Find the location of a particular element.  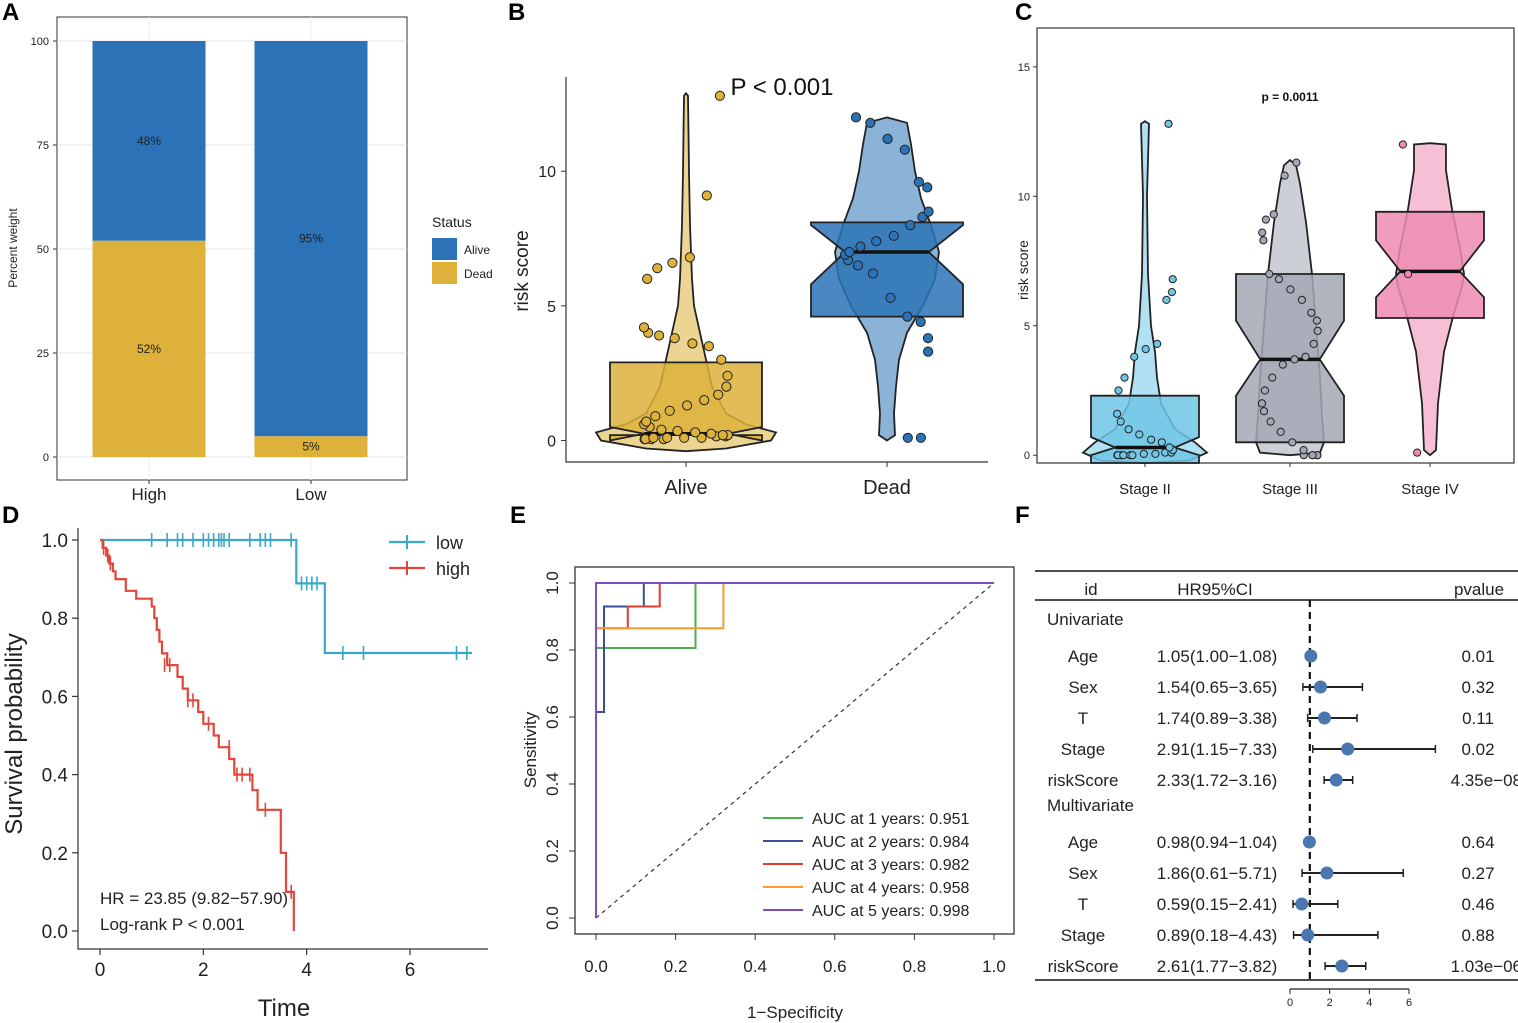

panel-label-e: E is located at coordinates (518, 515).